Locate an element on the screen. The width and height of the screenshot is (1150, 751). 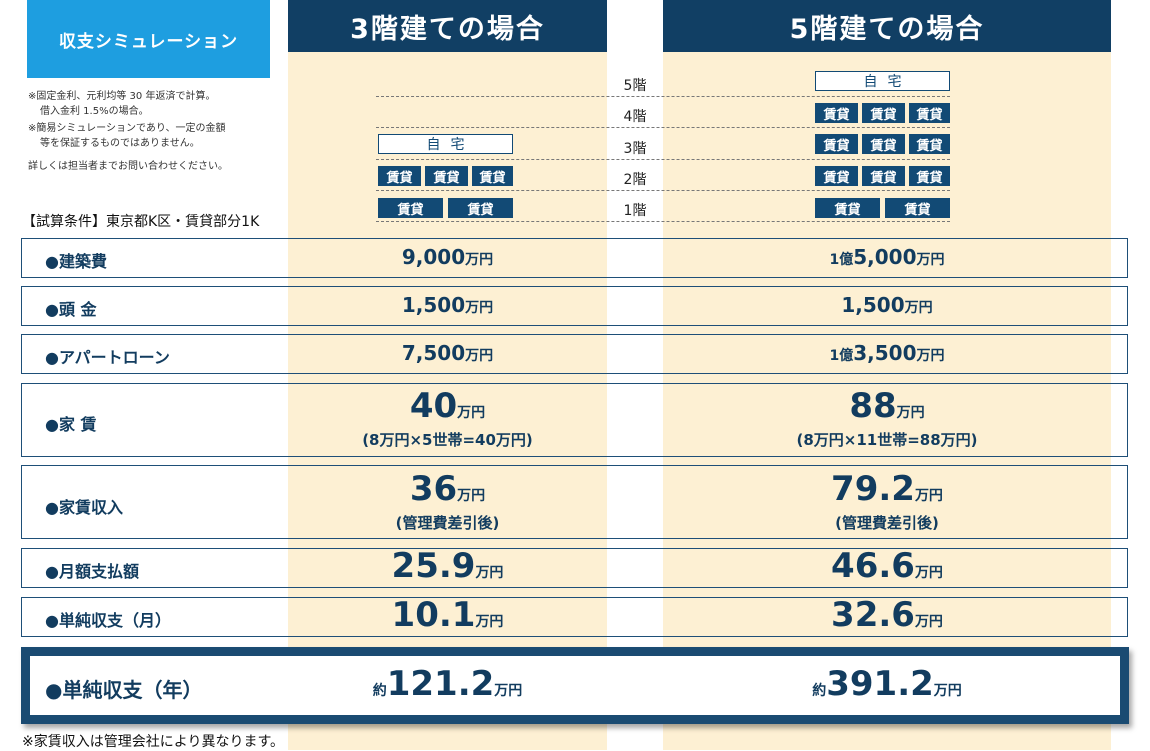
note-line: 借入金利 1.5%の場合。 is located at coordinates (94, 111).